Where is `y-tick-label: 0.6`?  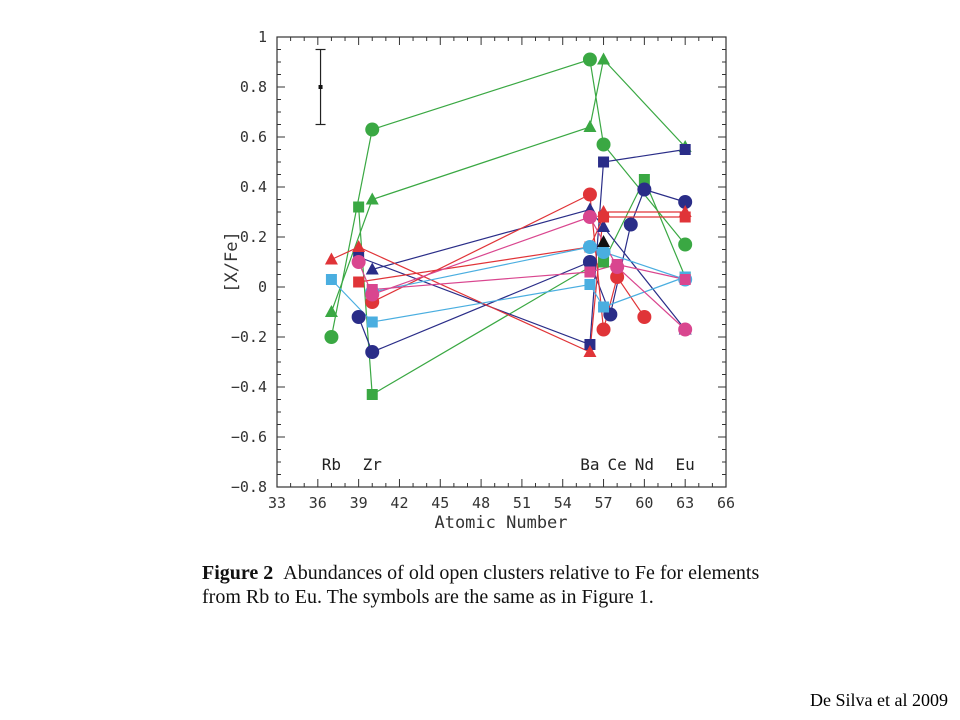
y-tick-label: 0.6 is located at coordinates (253, 137).